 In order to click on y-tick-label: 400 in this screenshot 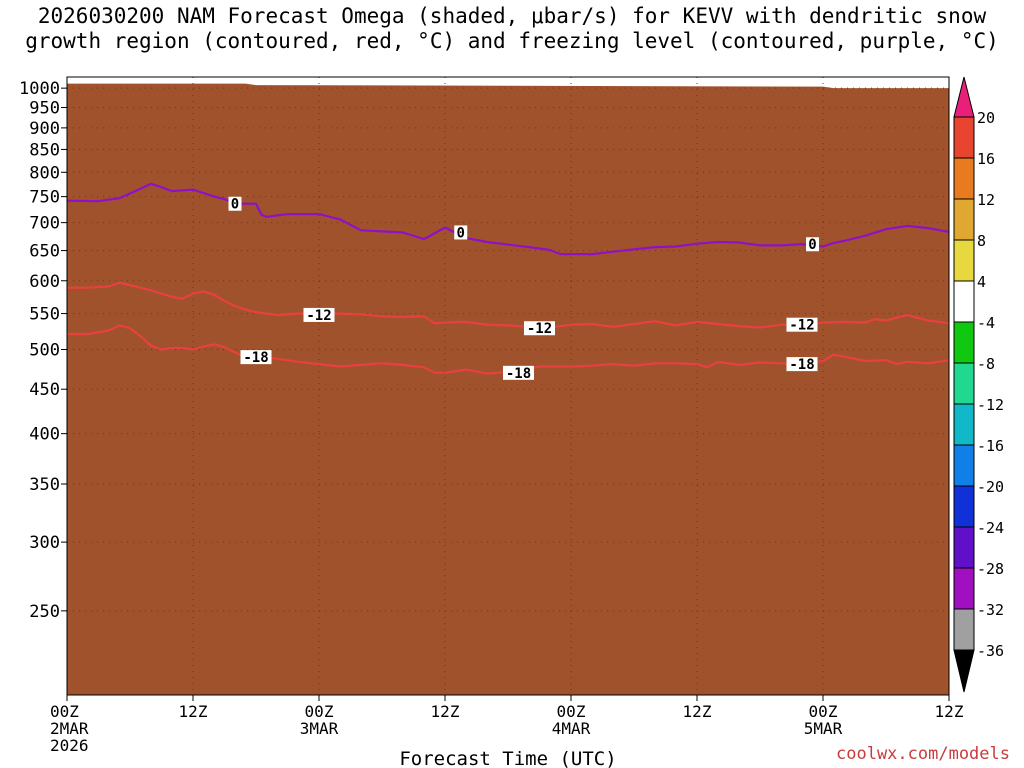, I will do `click(44, 435)`.